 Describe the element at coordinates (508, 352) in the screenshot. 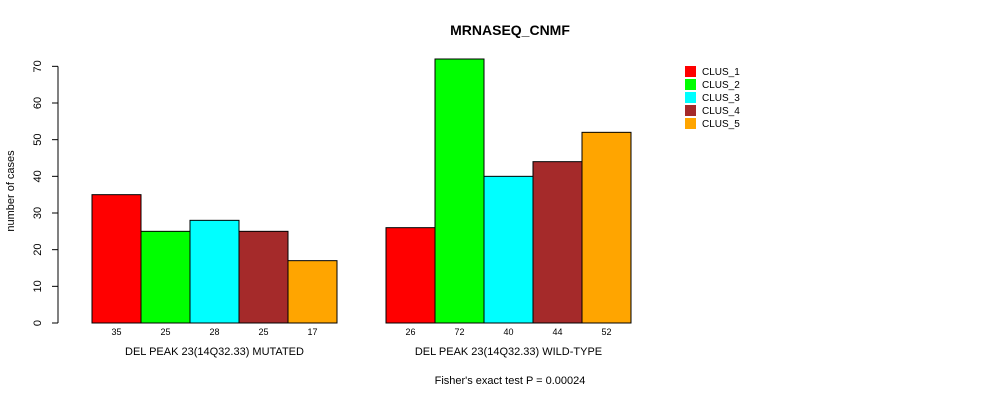

I see `group-label: DEL PEAK 23(14Q32.33) WILD-TYPE` at that location.